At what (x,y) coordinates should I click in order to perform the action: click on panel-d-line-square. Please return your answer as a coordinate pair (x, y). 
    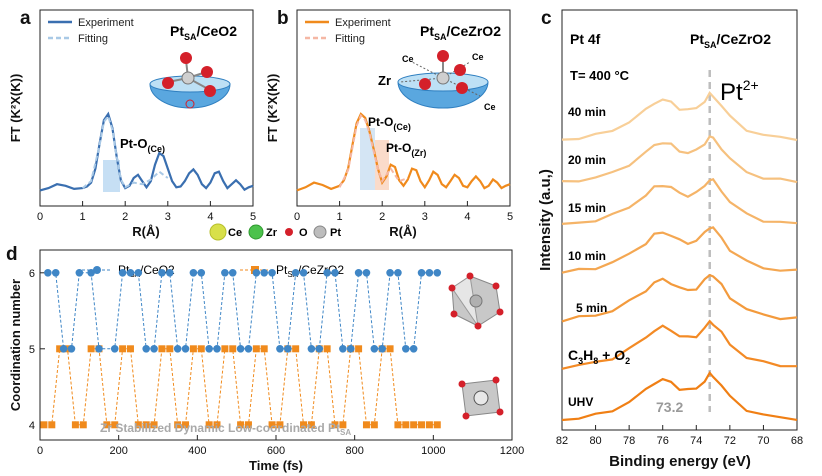
    Looking at the image, I should click on (240, 387).